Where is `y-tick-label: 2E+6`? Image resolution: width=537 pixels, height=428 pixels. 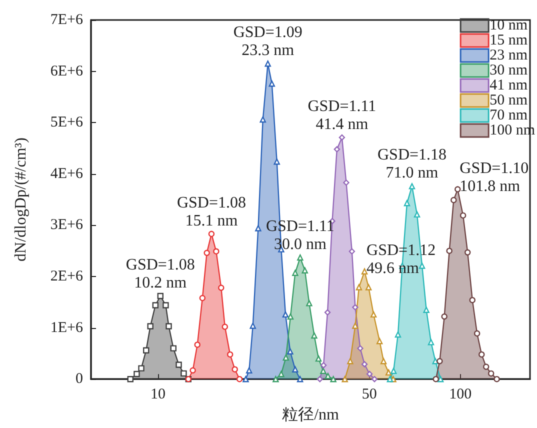 y-tick-label: 2E+6 is located at coordinates (67, 276).